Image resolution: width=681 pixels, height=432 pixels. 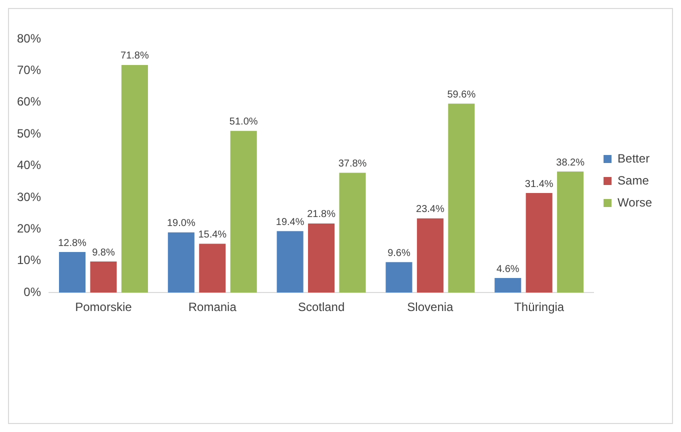 What do you see at coordinates (634, 158) in the screenshot?
I see `legend-label: Better` at bounding box center [634, 158].